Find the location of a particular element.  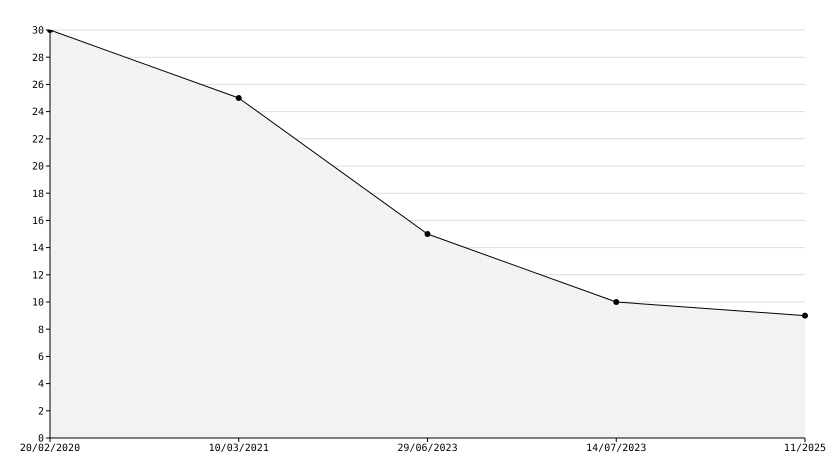

y-tick-label: 12 is located at coordinates (38, 276).